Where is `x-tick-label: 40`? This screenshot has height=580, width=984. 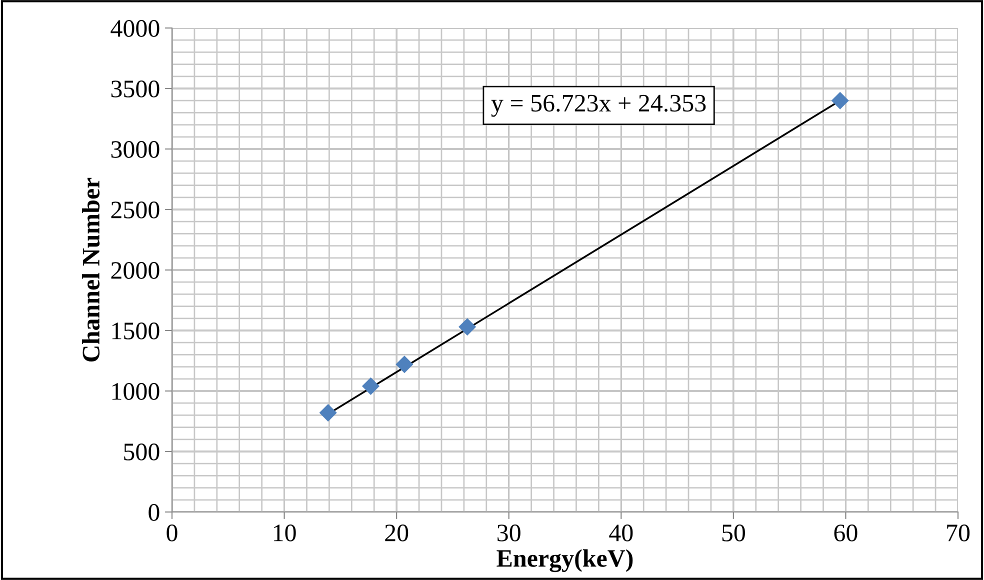 x-tick-label: 40 is located at coordinates (621, 533).